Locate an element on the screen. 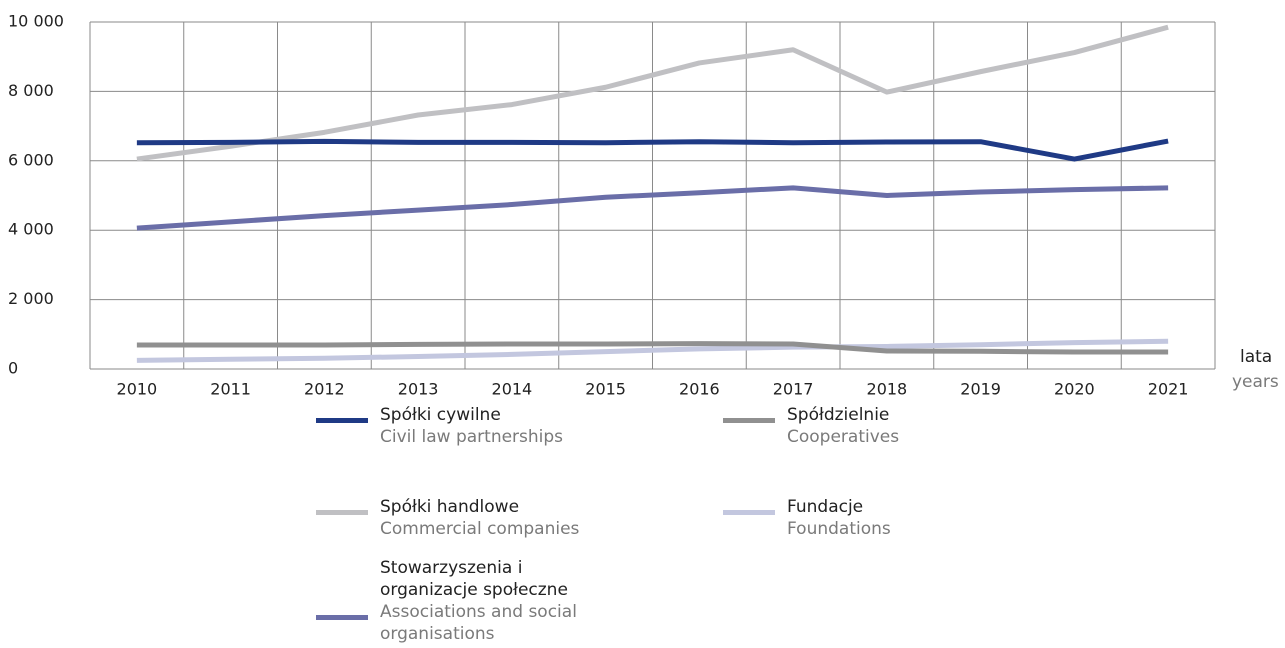  legend-label: Spółki handlowe is located at coordinates (450, 507).